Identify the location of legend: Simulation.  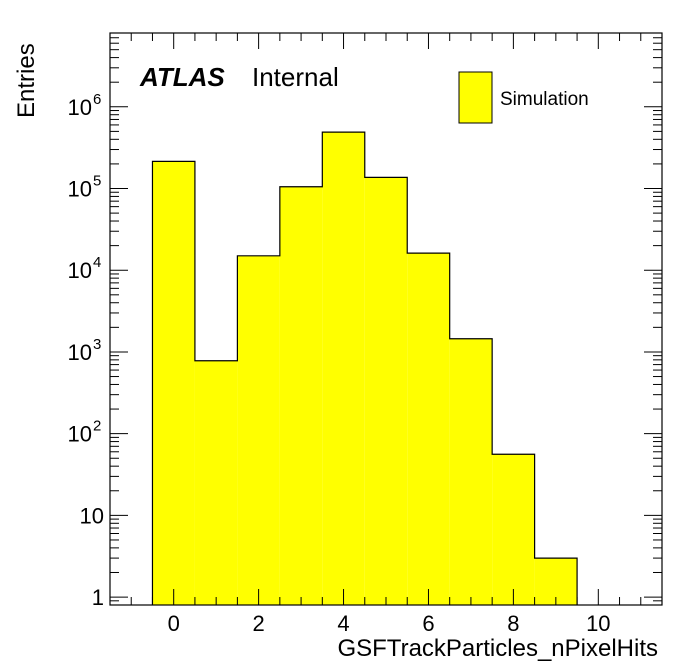
(523, 97).